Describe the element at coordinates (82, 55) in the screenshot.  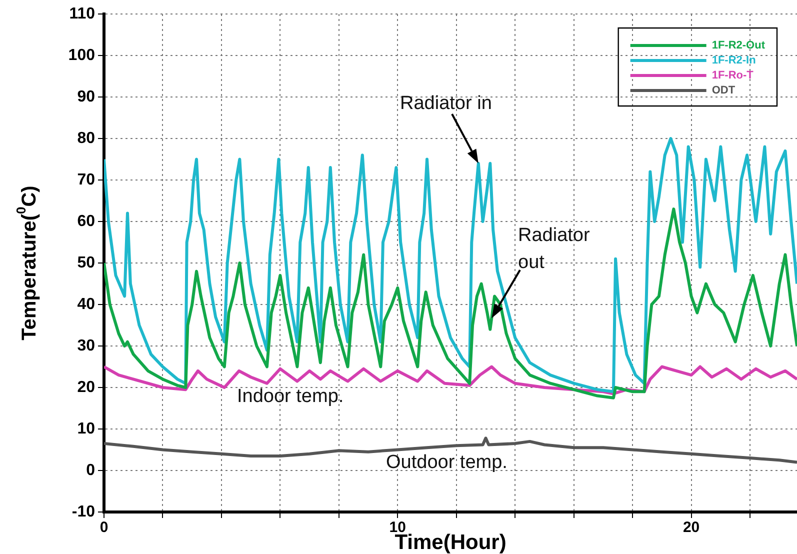
I see `y-tick-label: 100` at that location.